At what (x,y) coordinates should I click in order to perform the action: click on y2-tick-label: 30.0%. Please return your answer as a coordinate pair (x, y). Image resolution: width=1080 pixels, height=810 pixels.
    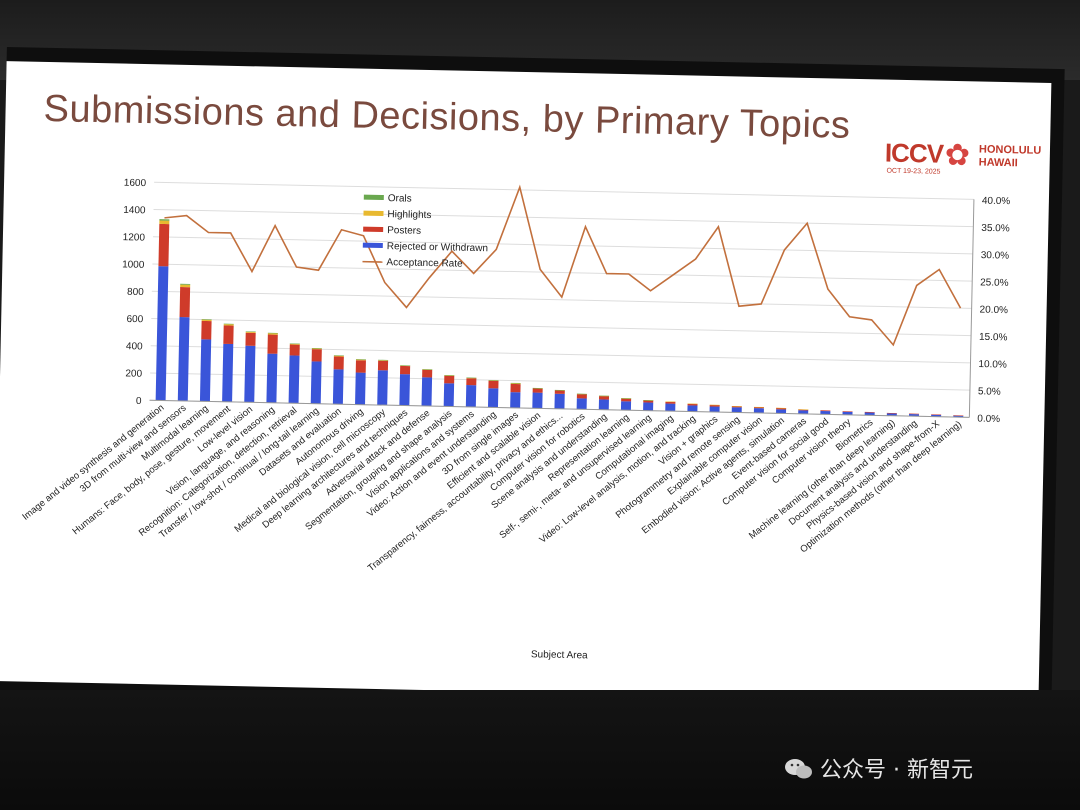
    Looking at the image, I should click on (995, 256).